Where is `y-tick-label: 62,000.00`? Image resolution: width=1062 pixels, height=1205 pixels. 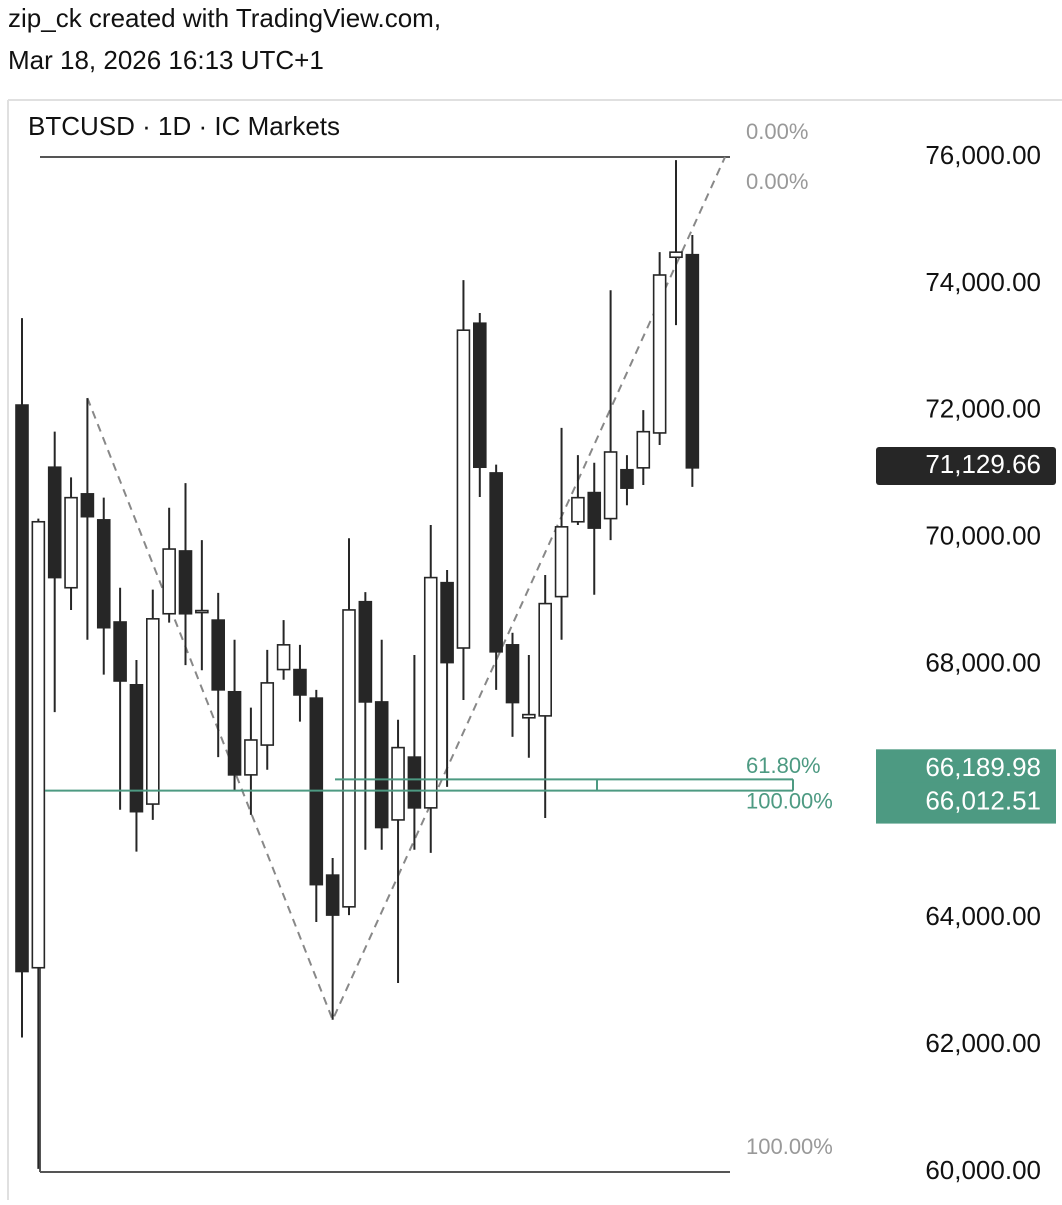
y-tick-label: 62,000.00 is located at coordinates (983, 1043).